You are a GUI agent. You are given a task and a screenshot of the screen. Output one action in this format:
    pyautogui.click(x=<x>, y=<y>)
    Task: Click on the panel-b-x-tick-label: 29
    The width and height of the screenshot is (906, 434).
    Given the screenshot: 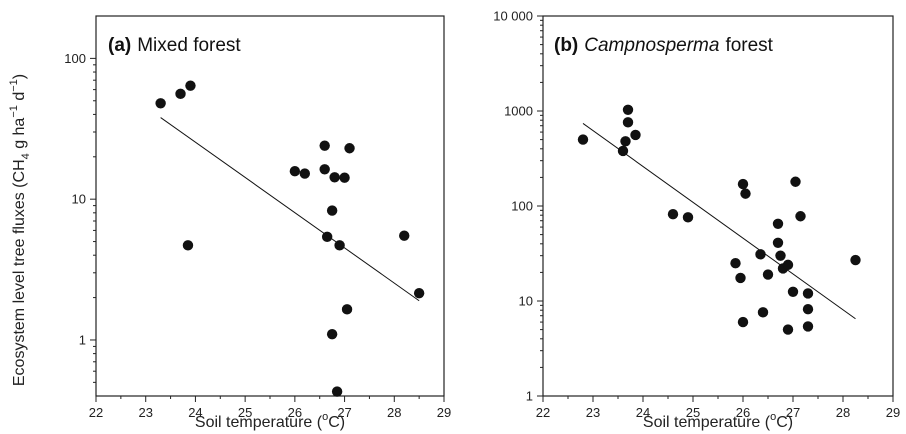 What is the action you would take?
    pyautogui.click(x=893, y=412)
    